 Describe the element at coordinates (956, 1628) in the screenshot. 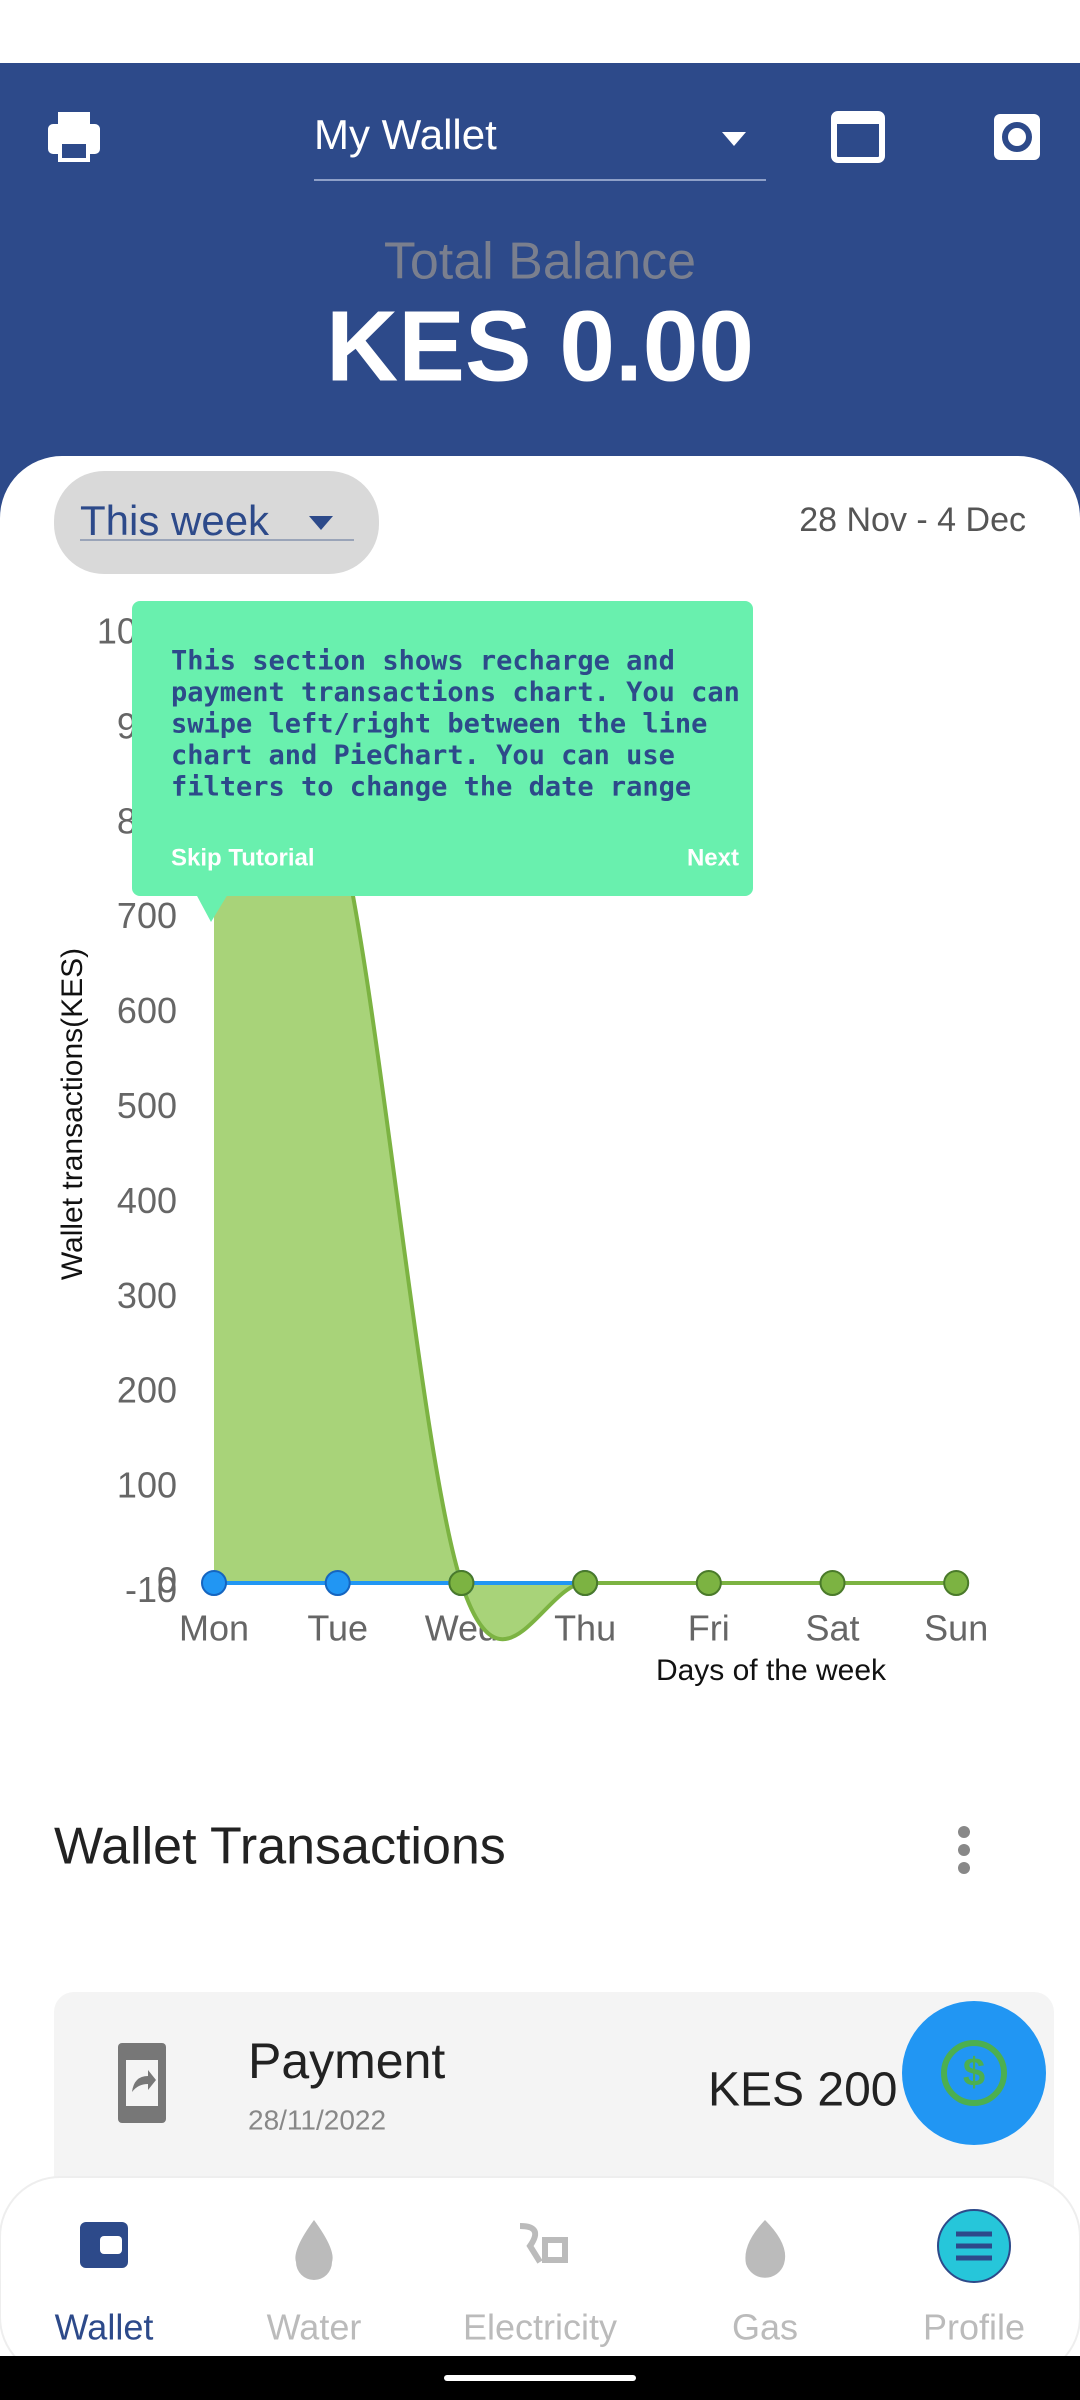

I see `x-tick-label: Sun` at that location.